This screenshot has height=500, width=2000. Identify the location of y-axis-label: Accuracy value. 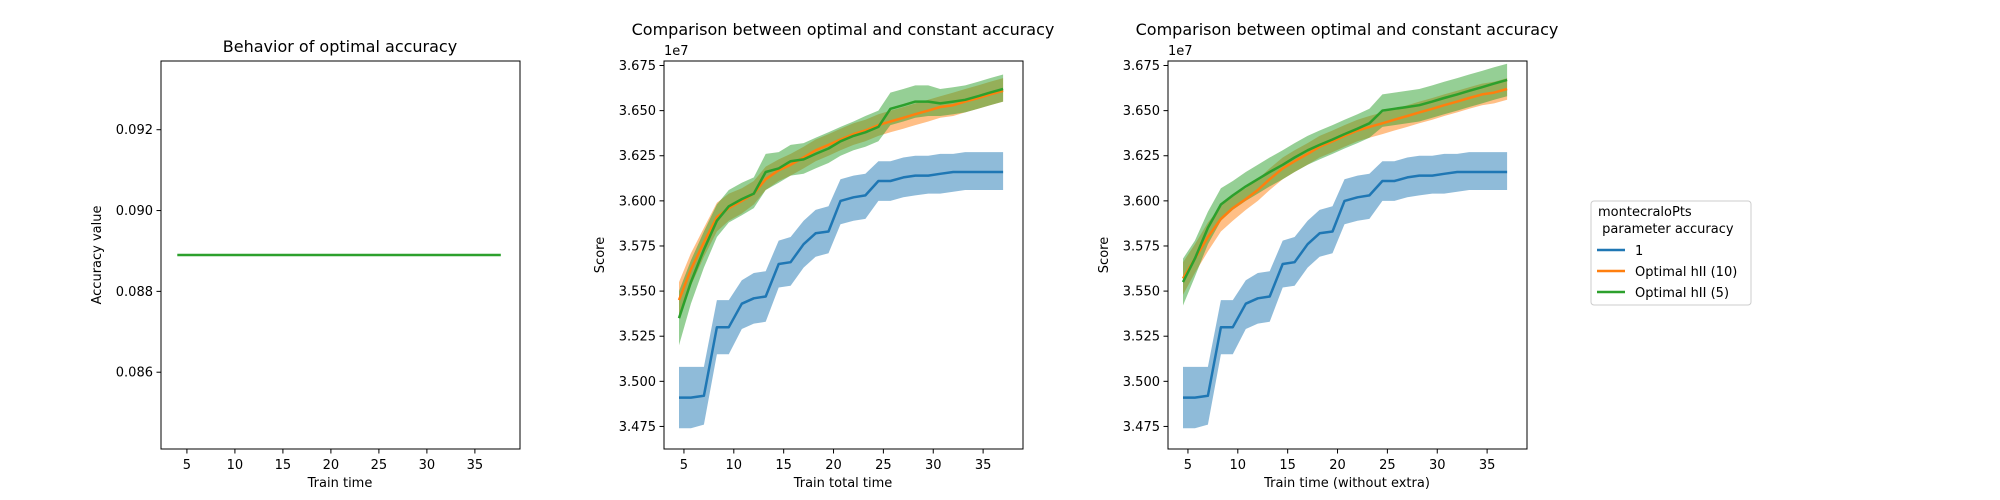
(97, 255).